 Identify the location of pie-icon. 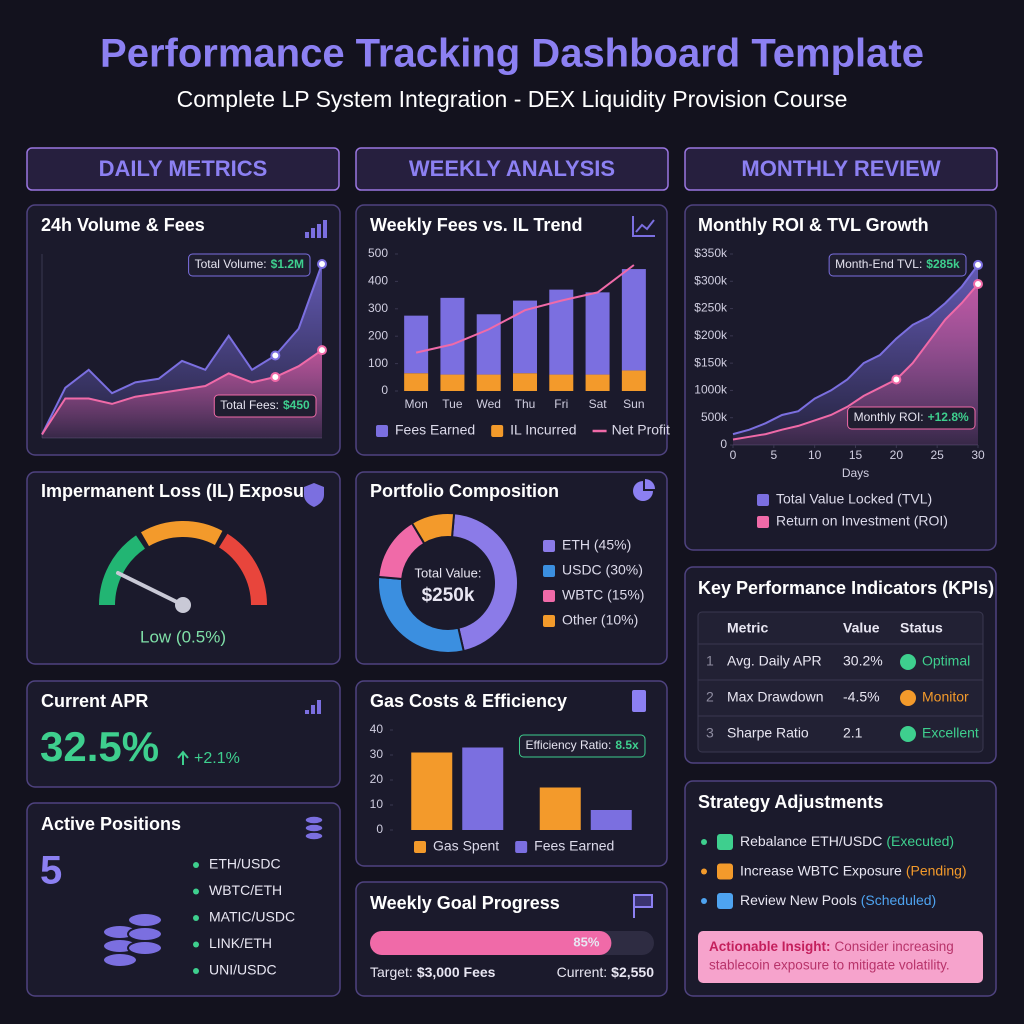
(644, 490).